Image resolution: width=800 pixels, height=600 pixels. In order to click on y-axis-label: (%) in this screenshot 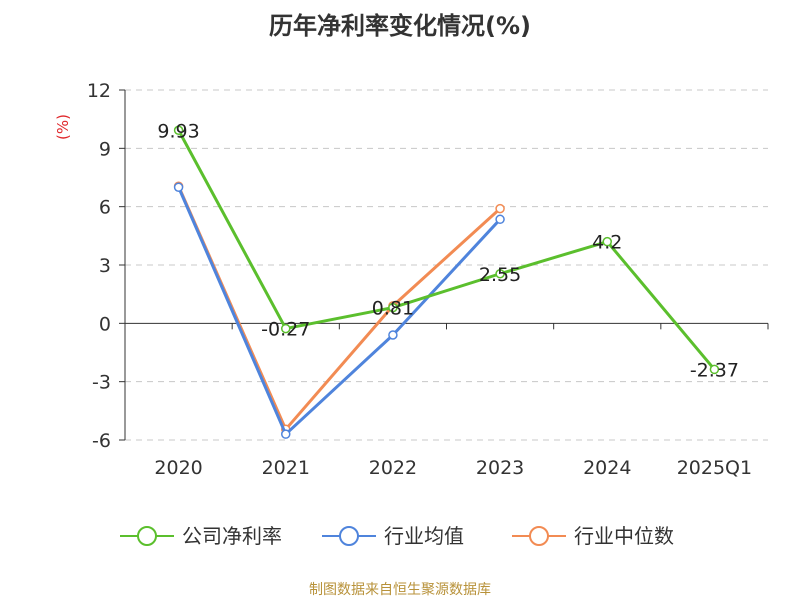, I will do `click(63, 127)`.